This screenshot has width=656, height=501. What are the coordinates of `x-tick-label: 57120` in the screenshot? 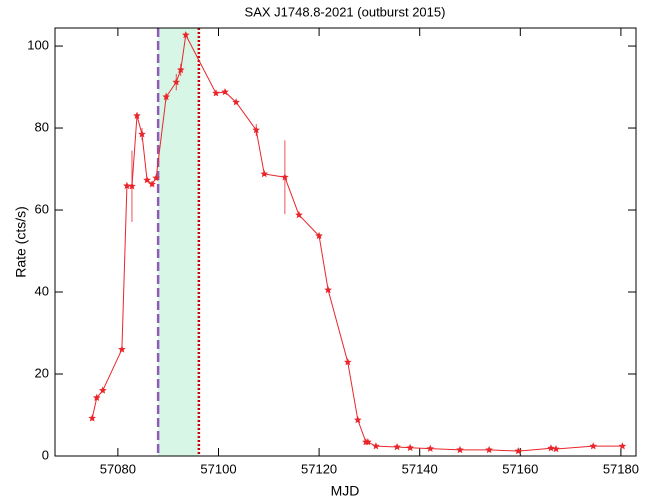 It's located at (319, 468).